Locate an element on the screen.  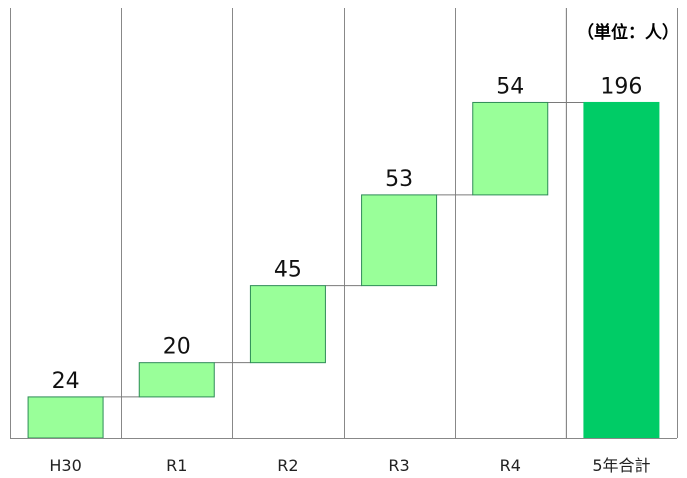
value-label: 20 is located at coordinates (177, 347).